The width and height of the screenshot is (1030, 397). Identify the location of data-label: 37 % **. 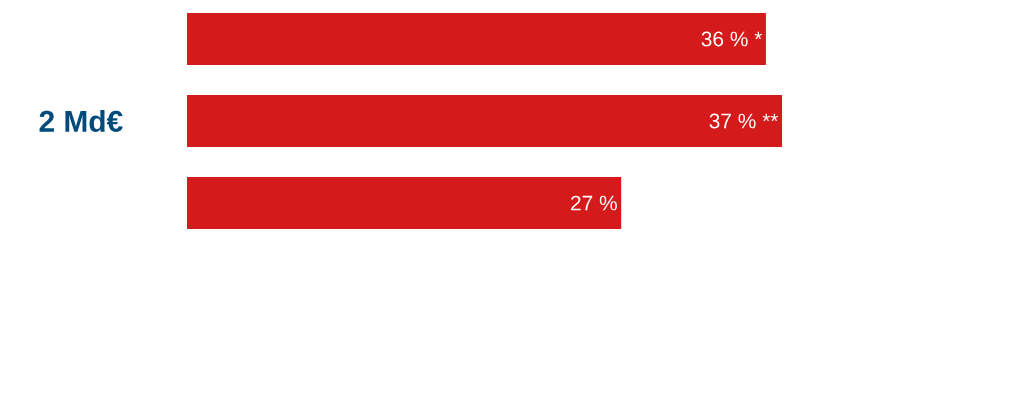
(744, 121).